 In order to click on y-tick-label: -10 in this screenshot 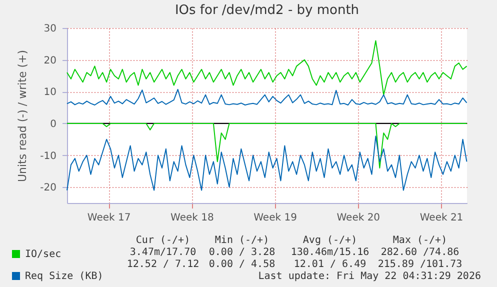, I will do `click(48, 156)`.